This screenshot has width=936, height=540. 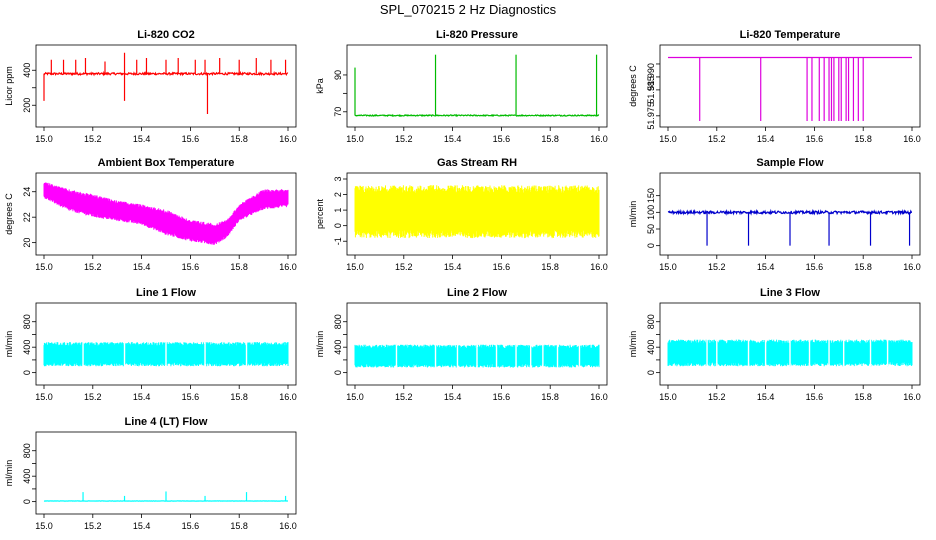 I want to click on y-tick-label: 51.990, so click(x=651, y=77).